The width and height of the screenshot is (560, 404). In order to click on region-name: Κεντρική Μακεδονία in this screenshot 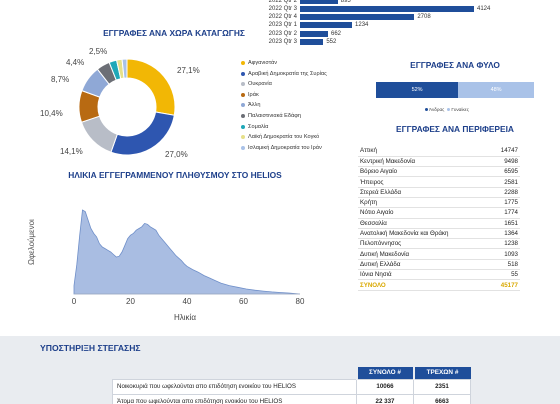, I will do `click(424, 162)`.